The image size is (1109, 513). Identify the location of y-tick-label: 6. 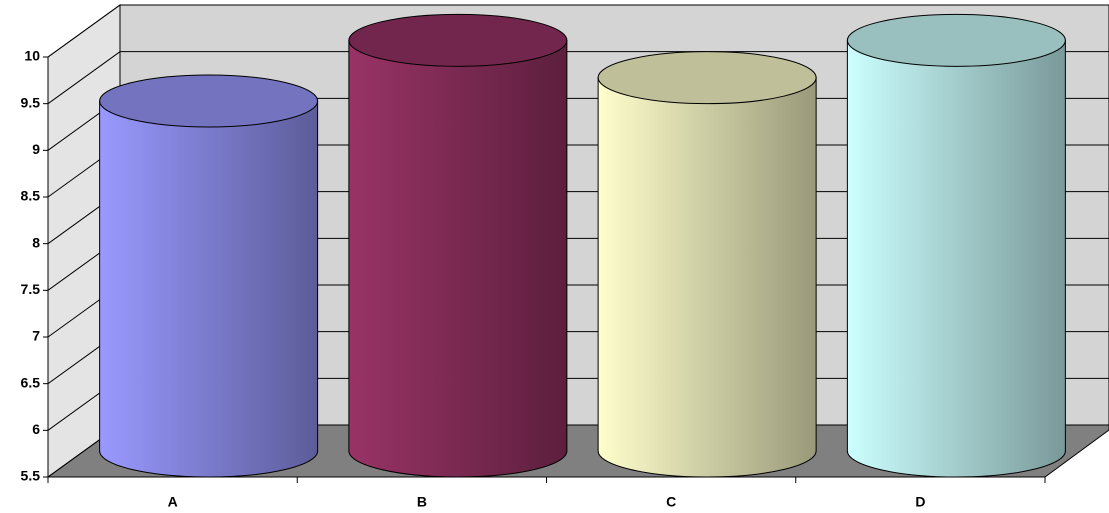
(36, 429).